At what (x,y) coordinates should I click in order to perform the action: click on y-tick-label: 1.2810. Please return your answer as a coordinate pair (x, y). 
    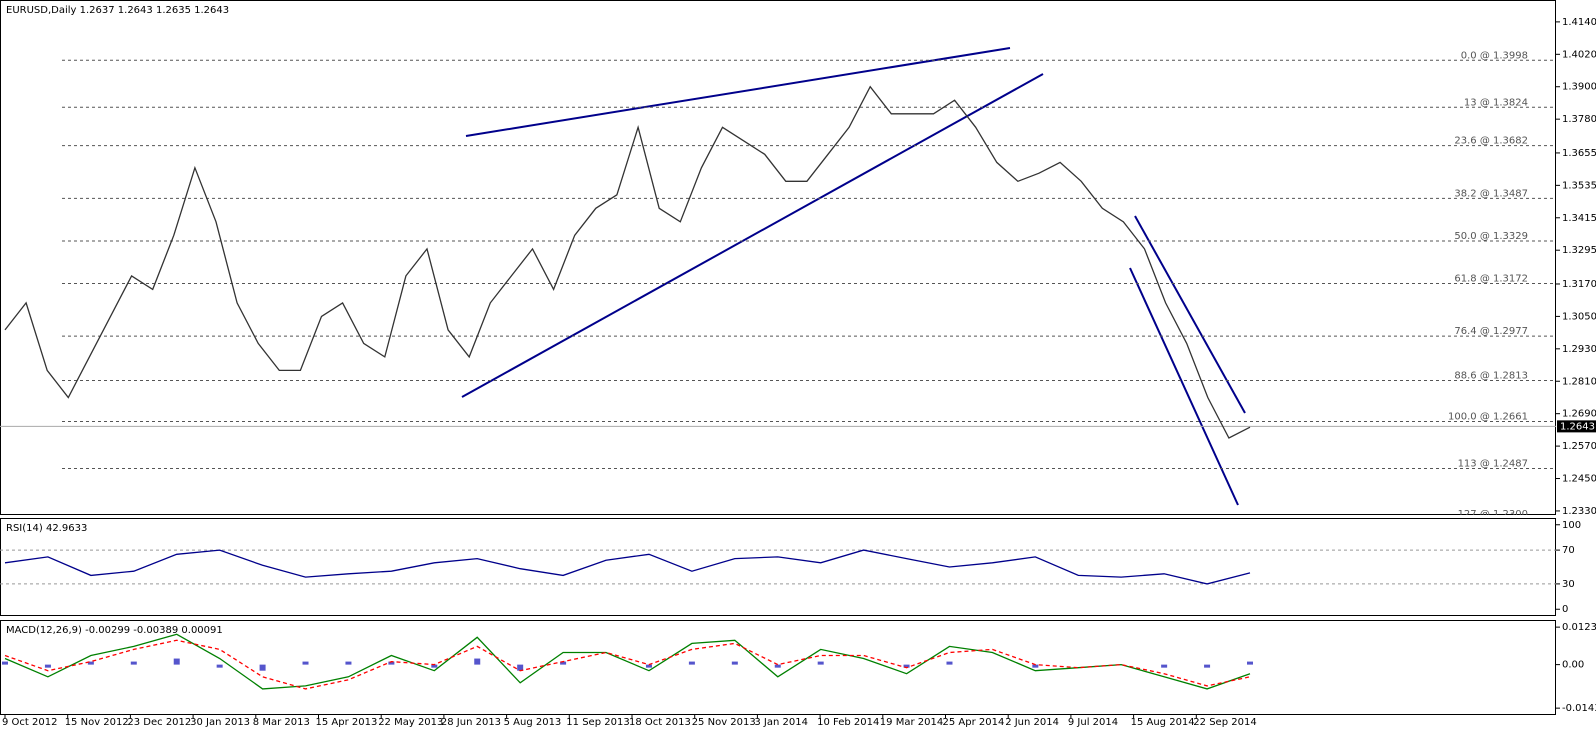
    Looking at the image, I should click on (1579, 381).